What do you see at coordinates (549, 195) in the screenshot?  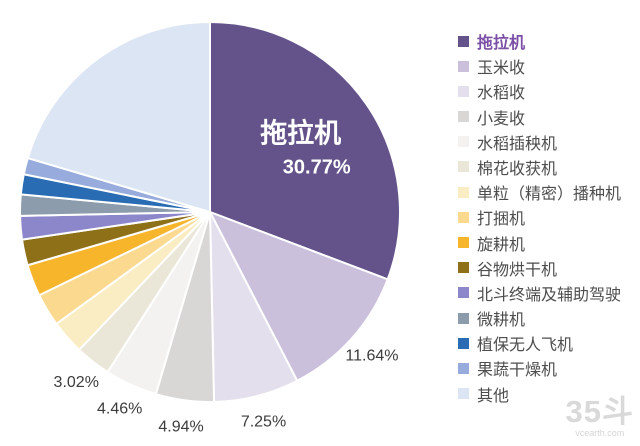 I see `legend-item-label: 单粒（精密）播种机` at bounding box center [549, 195].